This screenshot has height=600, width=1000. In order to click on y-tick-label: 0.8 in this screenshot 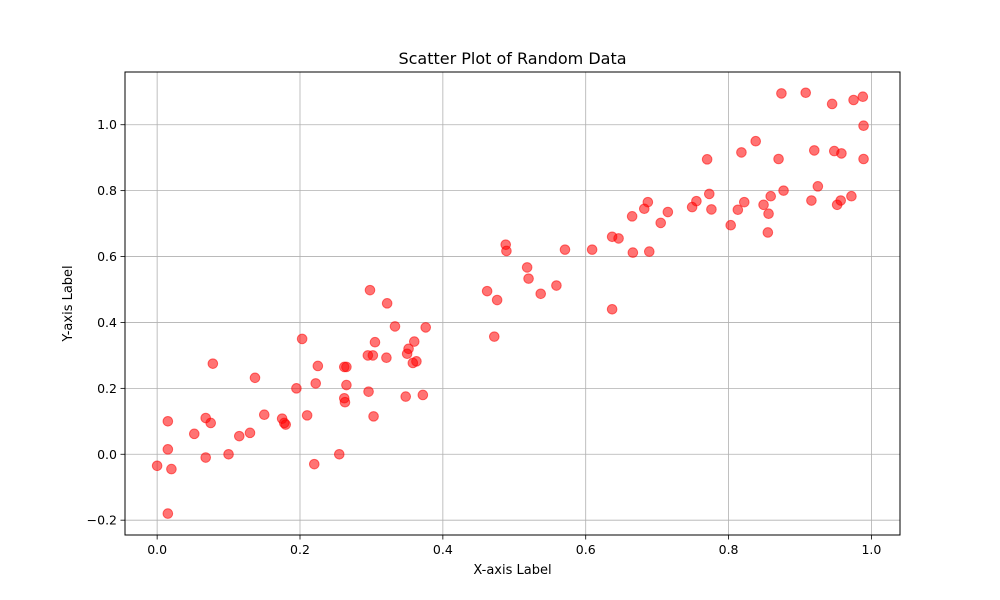, I will do `click(107, 190)`.